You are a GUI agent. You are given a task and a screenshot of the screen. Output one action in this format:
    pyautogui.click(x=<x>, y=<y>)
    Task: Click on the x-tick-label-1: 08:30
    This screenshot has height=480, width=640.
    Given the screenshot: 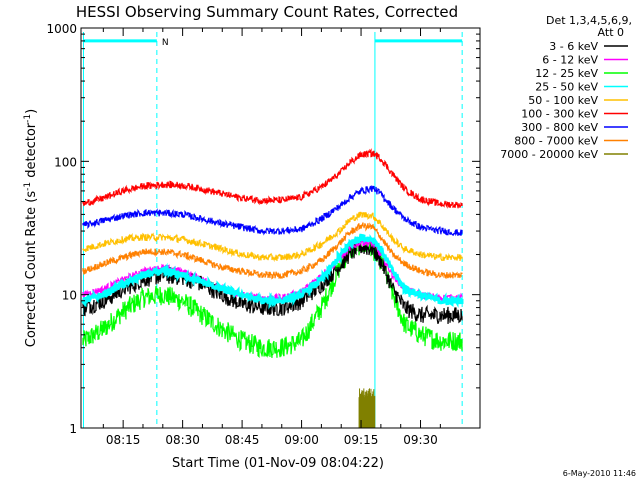 What is the action you would take?
    pyautogui.click(x=182, y=440)
    